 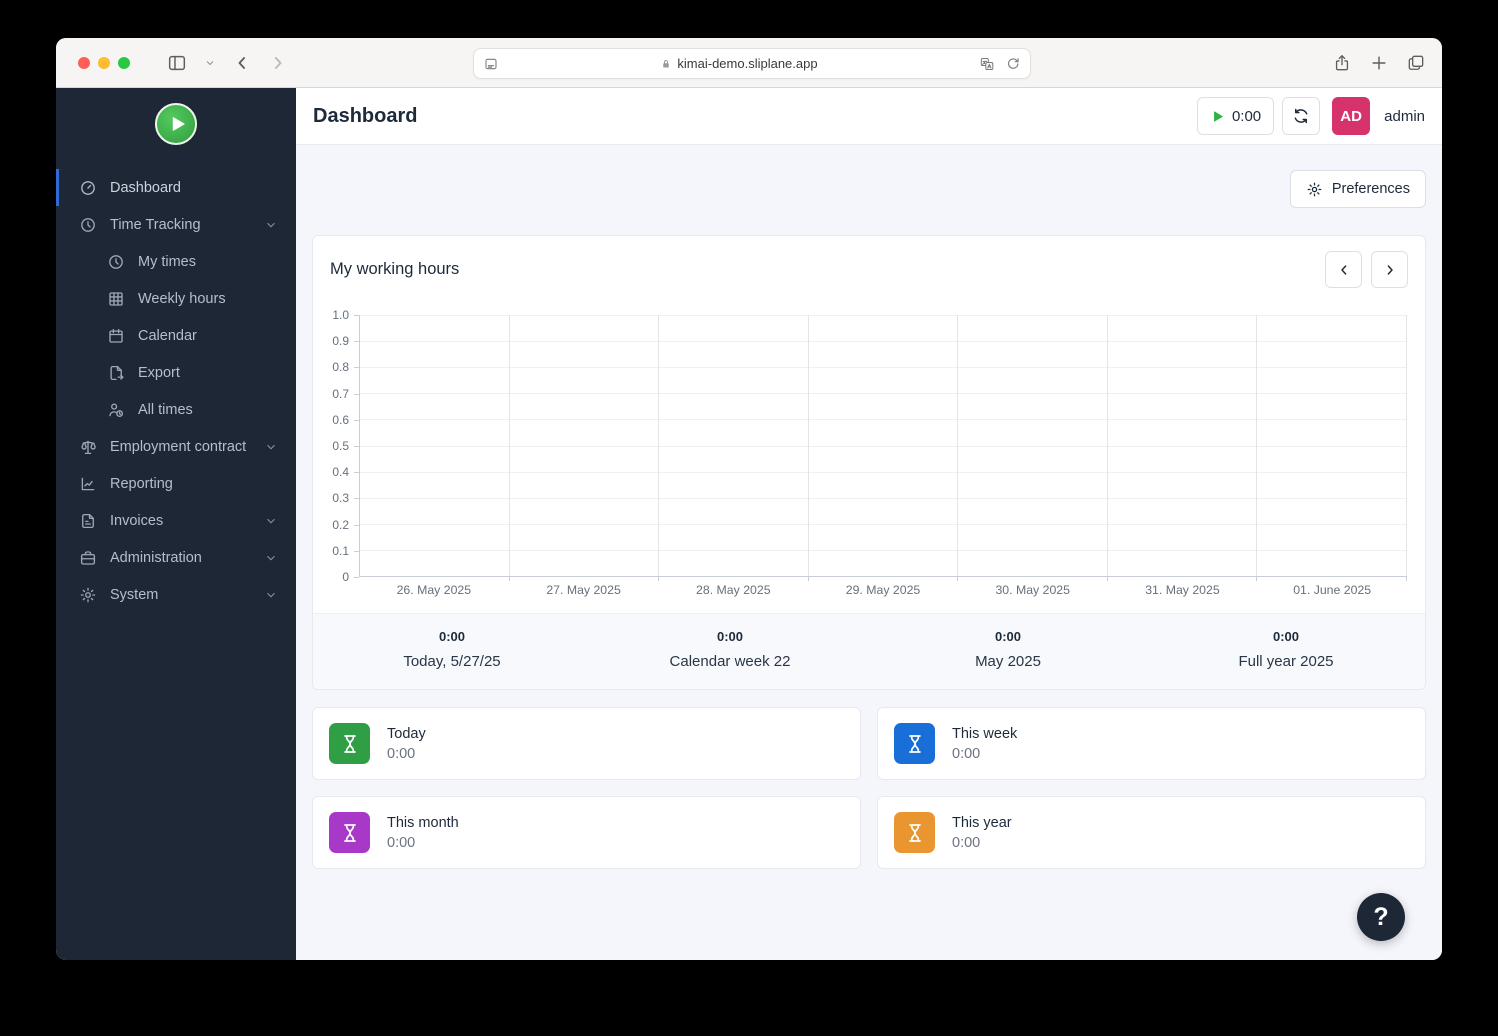 I want to click on browser-toolbar: kimai-demo.sliplane.app, so click(x=749, y=63).